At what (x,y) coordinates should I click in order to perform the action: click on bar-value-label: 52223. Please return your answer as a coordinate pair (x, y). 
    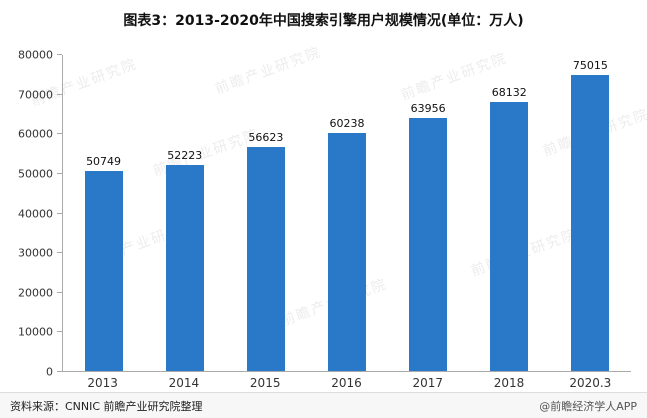
    Looking at the image, I should click on (185, 155).